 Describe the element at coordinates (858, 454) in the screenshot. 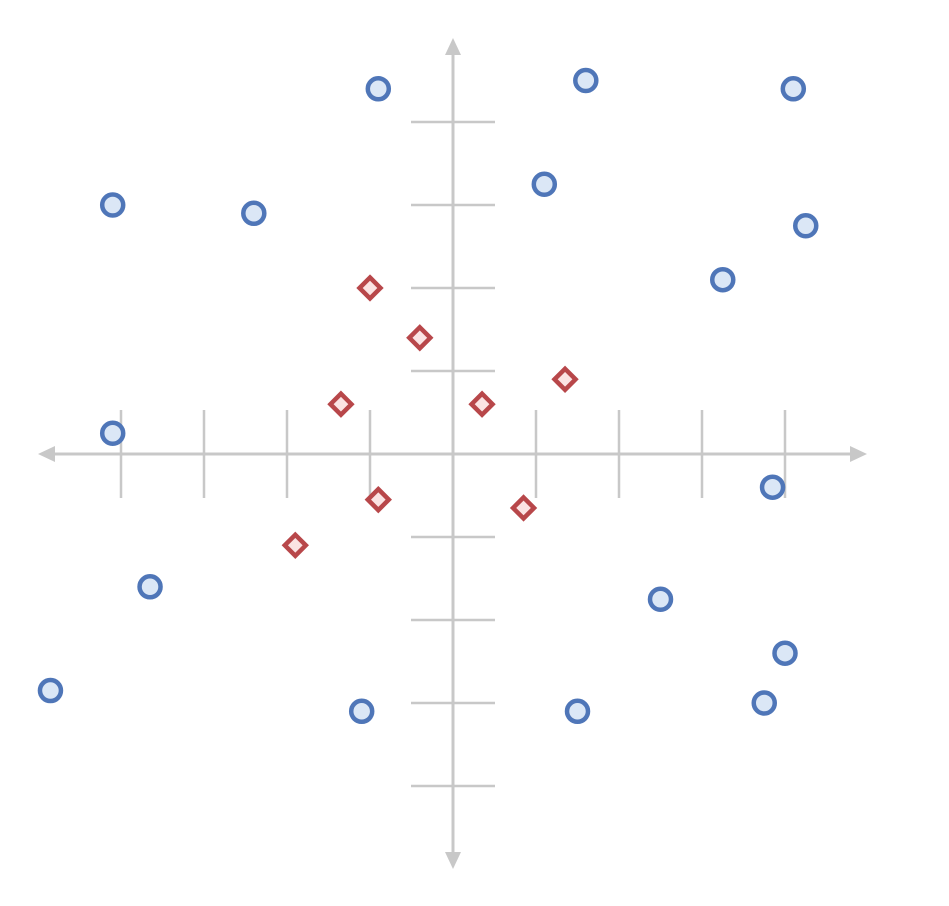

I see `x-axis-right-arrow` at that location.